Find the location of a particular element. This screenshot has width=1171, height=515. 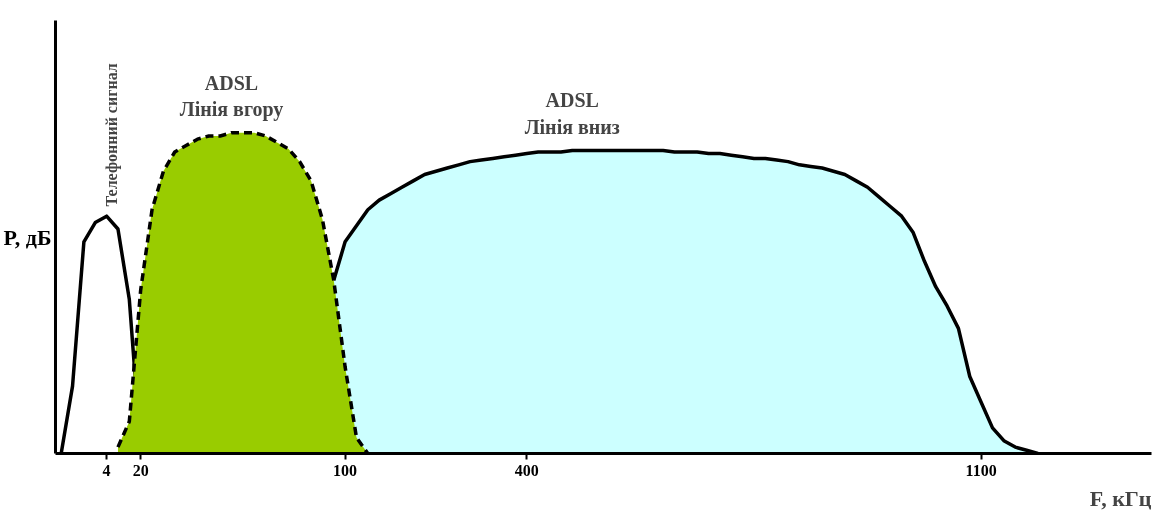

x-tick-label: 100 is located at coordinates (345, 470).